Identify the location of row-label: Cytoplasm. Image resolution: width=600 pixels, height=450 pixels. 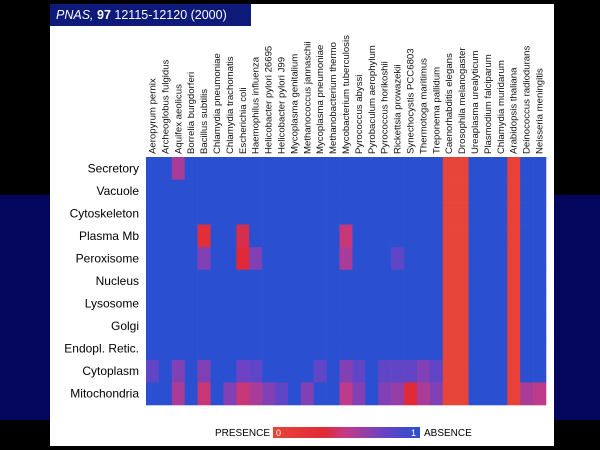
(110, 371).